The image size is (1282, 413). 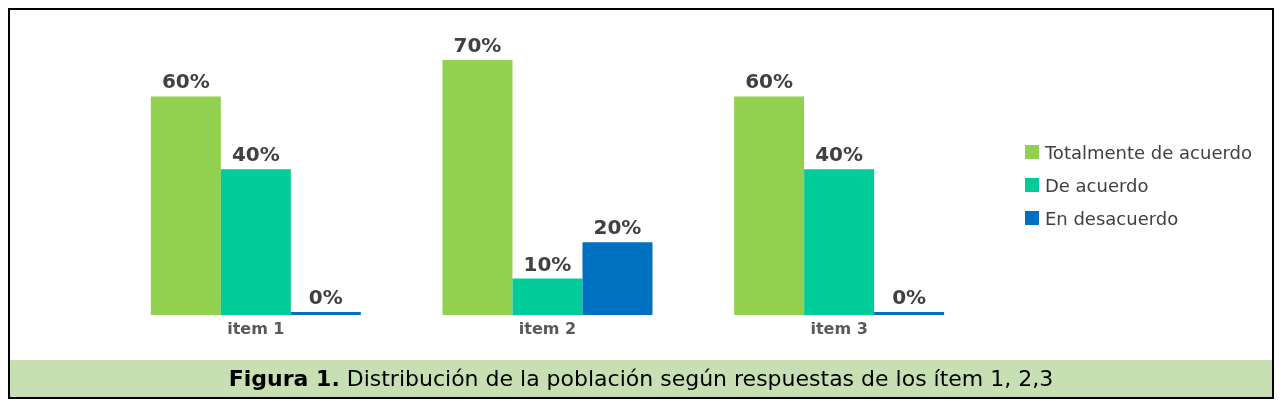 I want to click on legend-label: De acuerdo, so click(x=1096, y=185).